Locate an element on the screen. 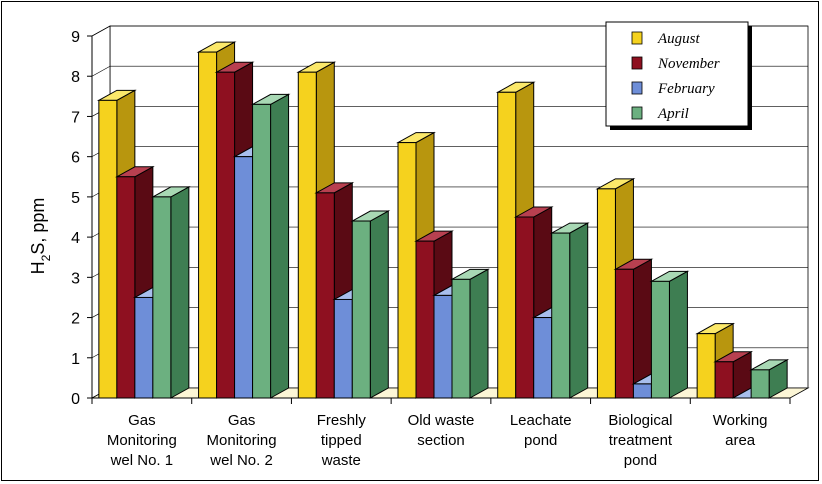  x-tick-label-line: Old waste is located at coordinates (441, 420).